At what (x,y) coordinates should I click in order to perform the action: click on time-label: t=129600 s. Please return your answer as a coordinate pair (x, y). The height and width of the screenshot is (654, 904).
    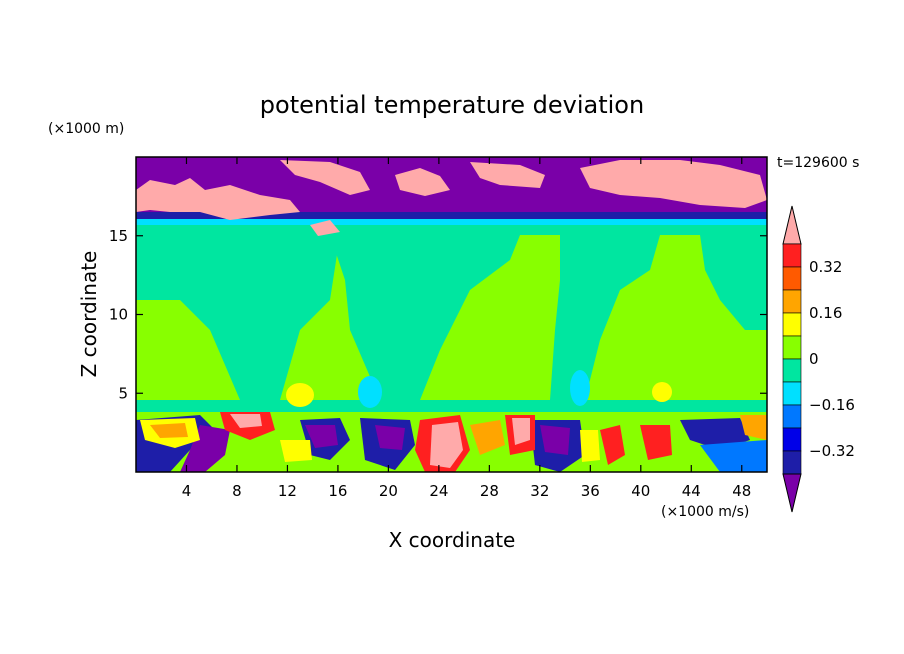
    Looking at the image, I should click on (818, 163).